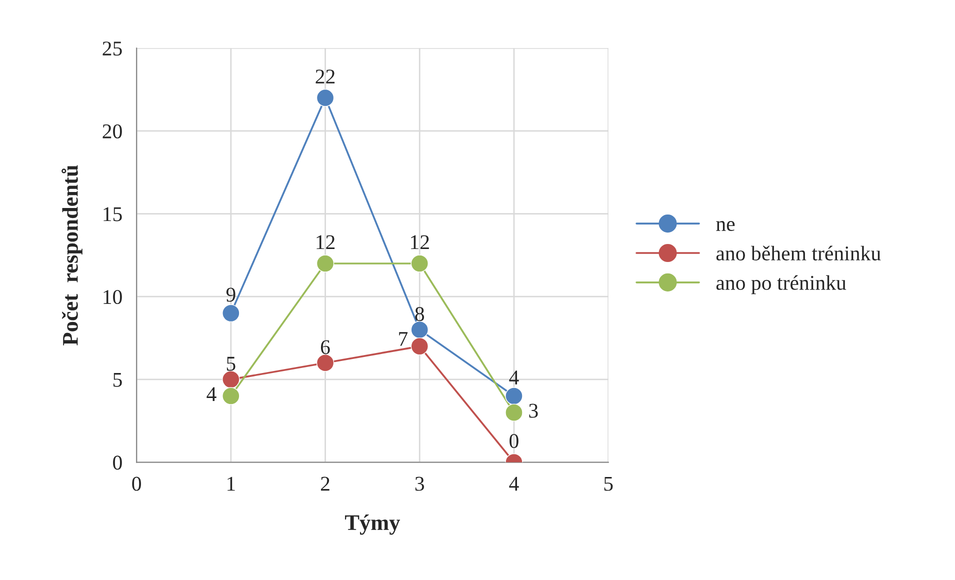 The width and height of the screenshot is (955, 580). I want to click on x-tick-label: 2, so click(325, 483).